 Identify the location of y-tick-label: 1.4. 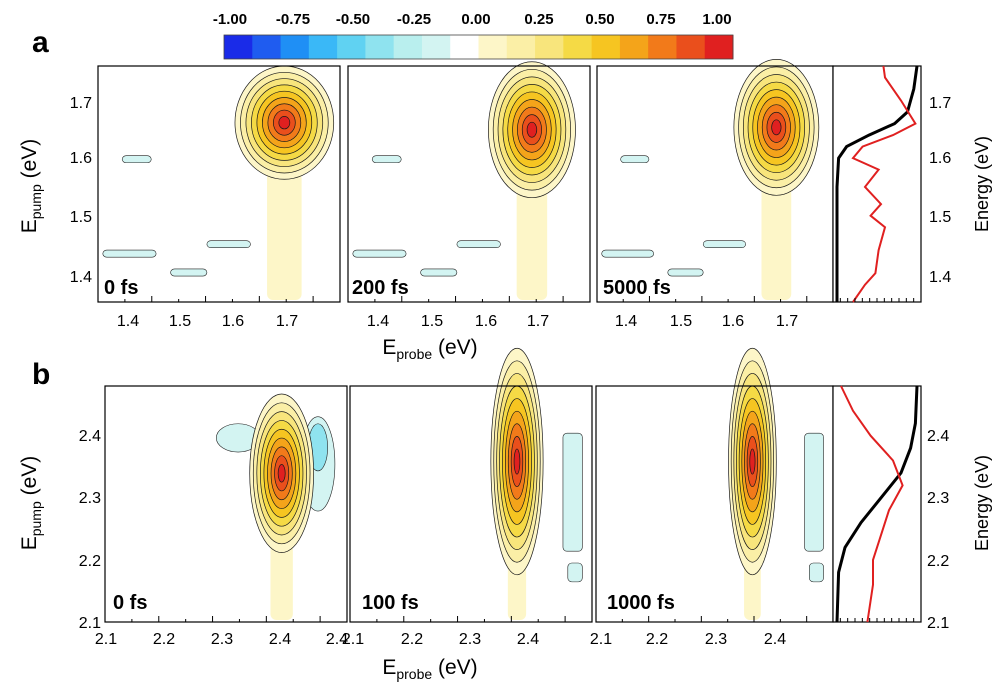
(81, 277).